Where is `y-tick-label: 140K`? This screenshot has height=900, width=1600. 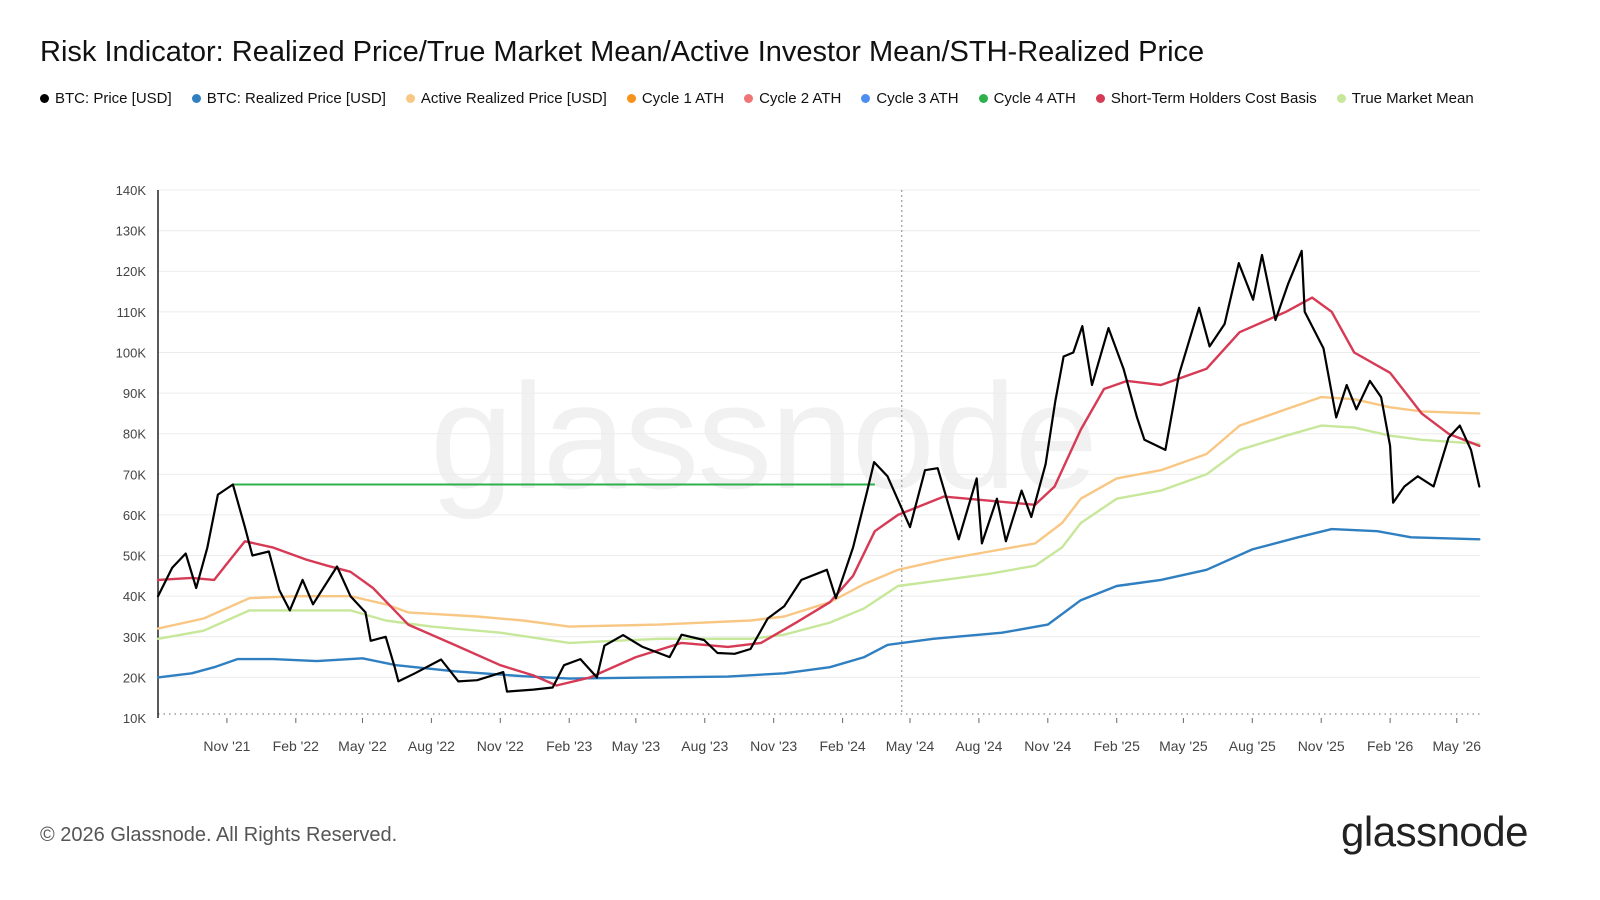 y-tick-label: 140K is located at coordinates (131, 190).